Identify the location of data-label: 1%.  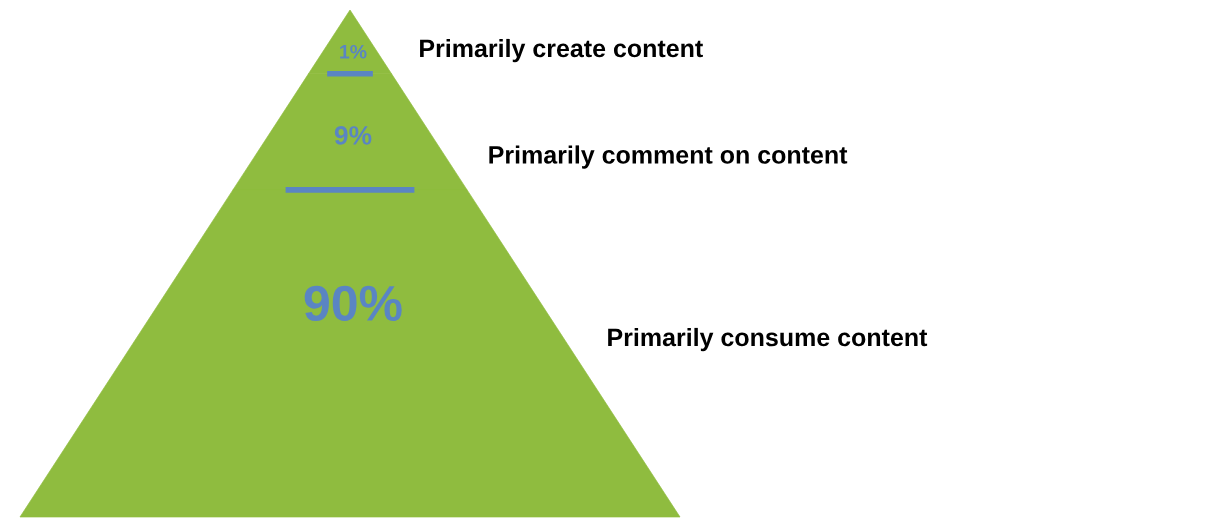
(353, 51).